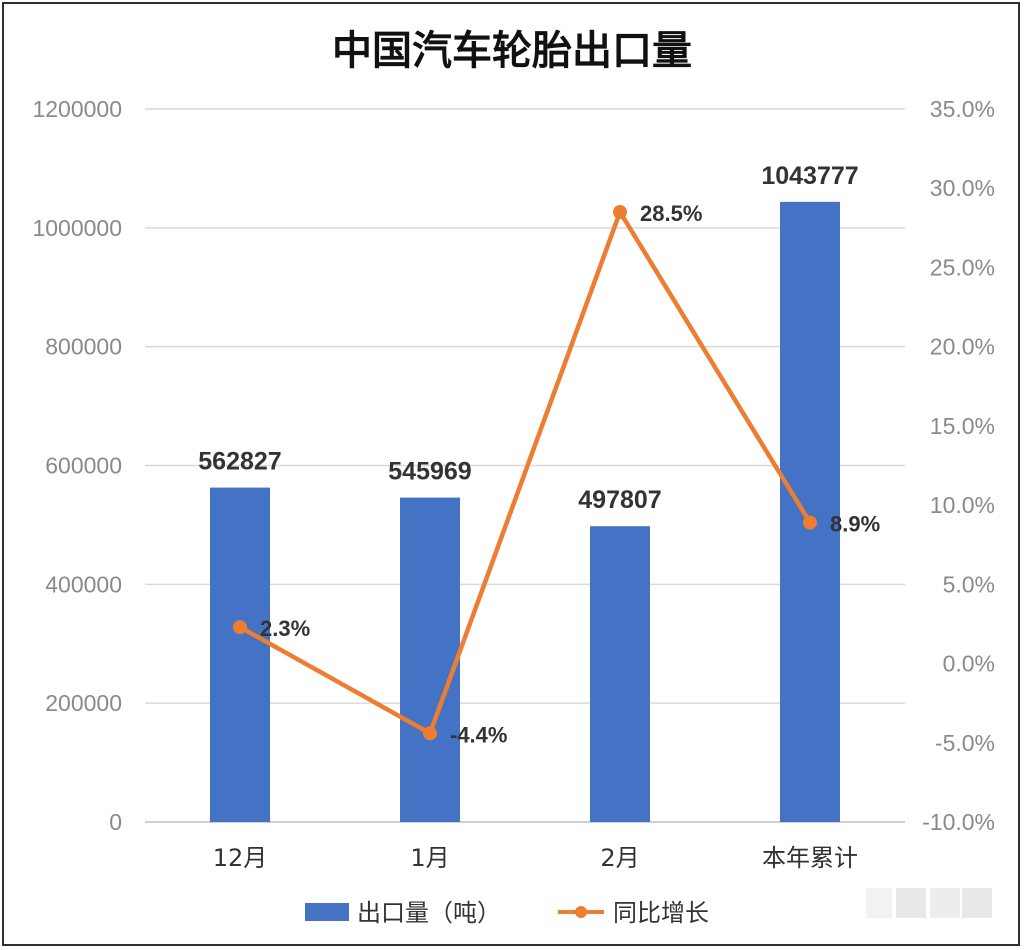 The image size is (1024, 950). Describe the element at coordinates (619, 858) in the screenshot. I see `x-tick-label: 2月` at that location.